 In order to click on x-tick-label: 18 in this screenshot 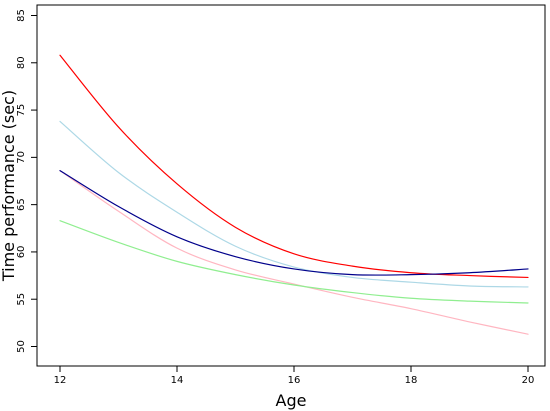, I will do `click(411, 380)`.